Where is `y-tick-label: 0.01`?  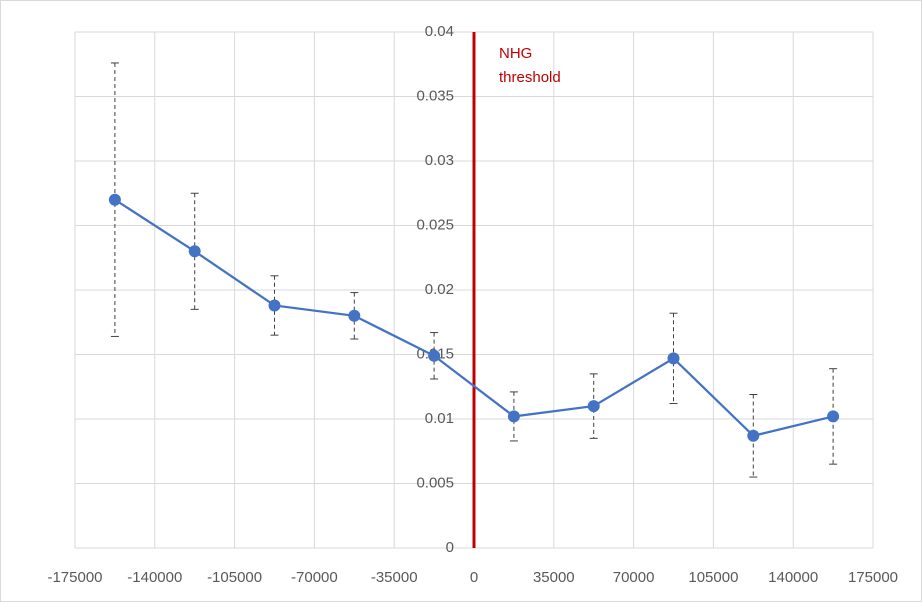
y-tick-label: 0.01 is located at coordinates (439, 418).